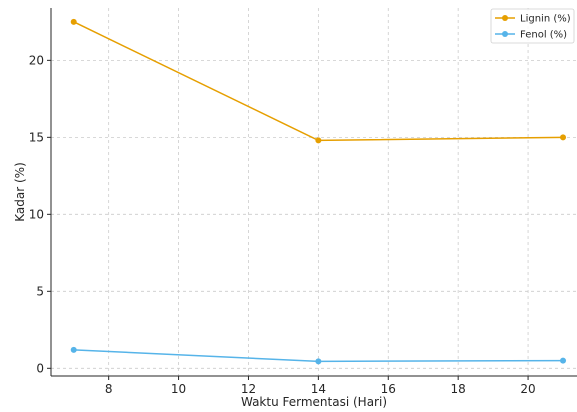 This screenshot has width=577, height=412. Describe the element at coordinates (318, 389) in the screenshot. I see `x-tick-label: 14` at that location.